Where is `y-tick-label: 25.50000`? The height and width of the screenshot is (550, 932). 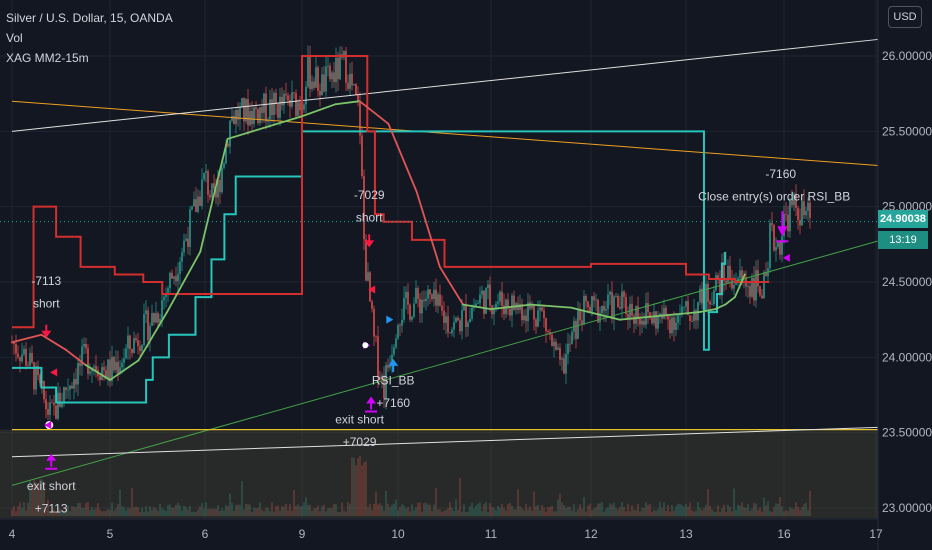
y-tick-label: 25.50000 is located at coordinates (907, 131).